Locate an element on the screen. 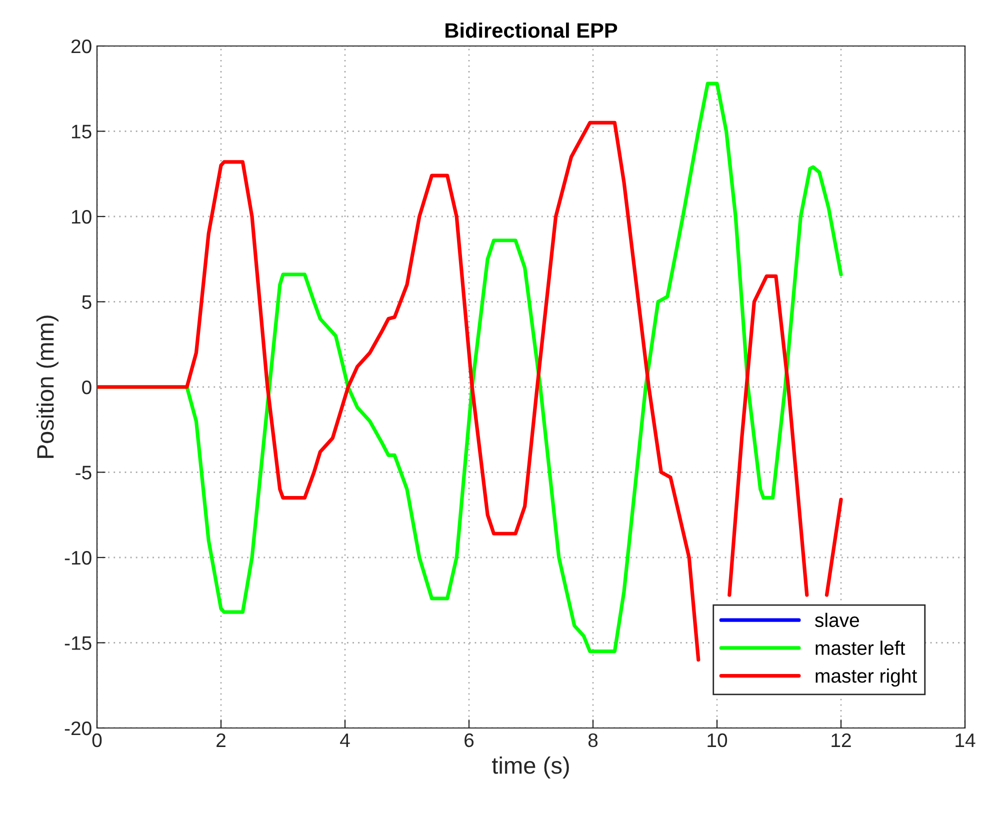 The image size is (983, 818). x-tick-label: 14 is located at coordinates (966, 740).